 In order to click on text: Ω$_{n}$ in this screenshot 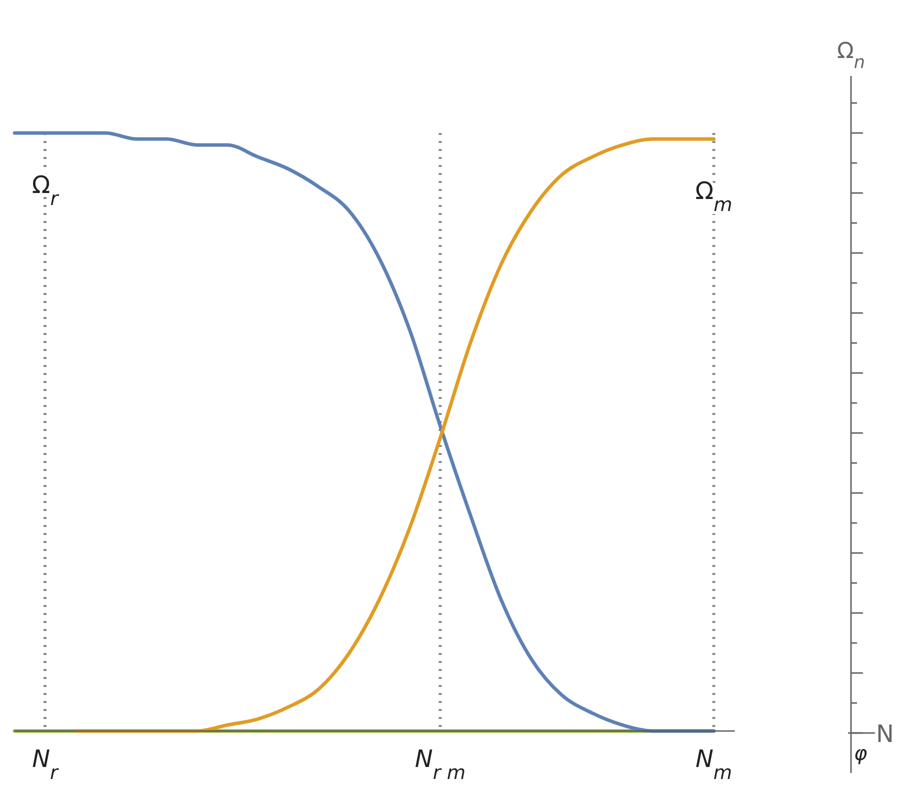, I will do `click(851, 56)`.